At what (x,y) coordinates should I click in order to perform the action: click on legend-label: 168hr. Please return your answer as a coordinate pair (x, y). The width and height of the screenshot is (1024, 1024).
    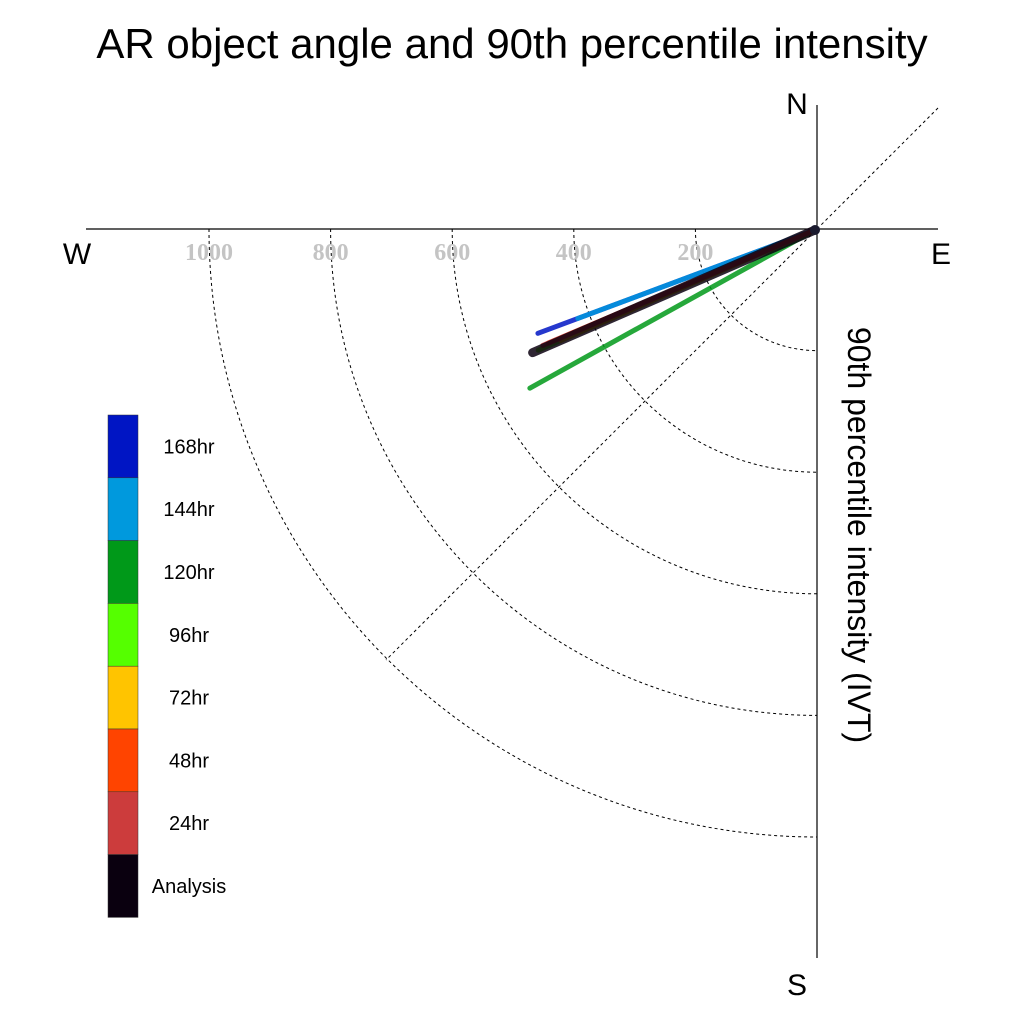
    Looking at the image, I should click on (188, 447).